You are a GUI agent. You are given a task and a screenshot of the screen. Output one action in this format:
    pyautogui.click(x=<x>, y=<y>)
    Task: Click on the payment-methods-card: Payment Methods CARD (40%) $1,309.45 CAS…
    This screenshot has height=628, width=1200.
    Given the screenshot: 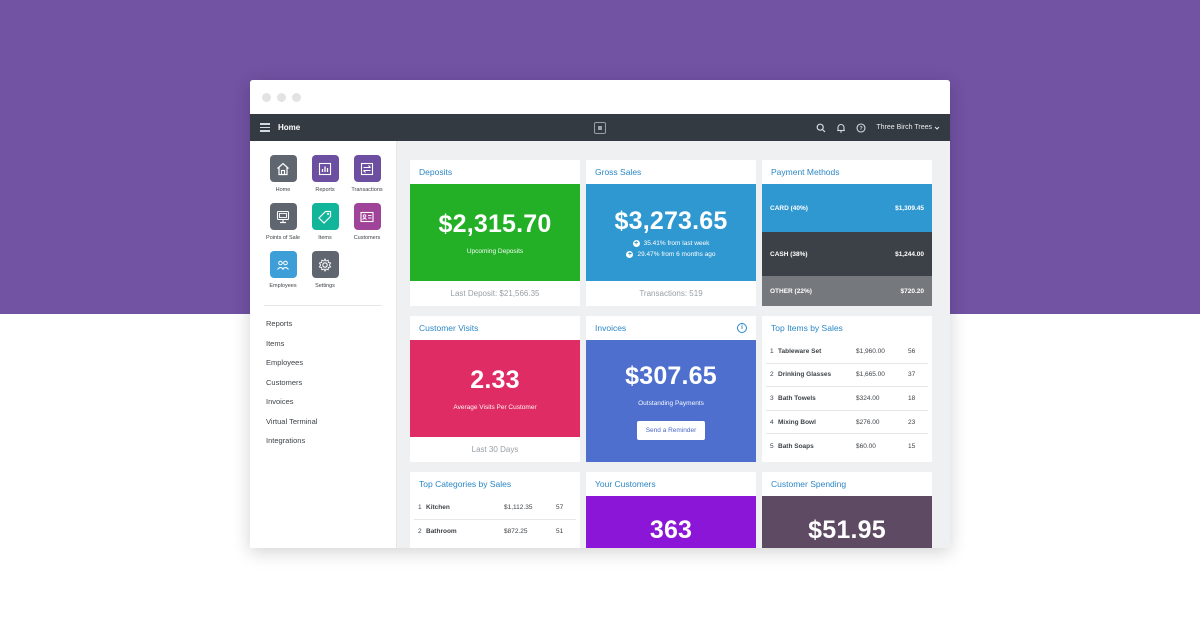 What is the action you would take?
    pyautogui.click(x=847, y=233)
    